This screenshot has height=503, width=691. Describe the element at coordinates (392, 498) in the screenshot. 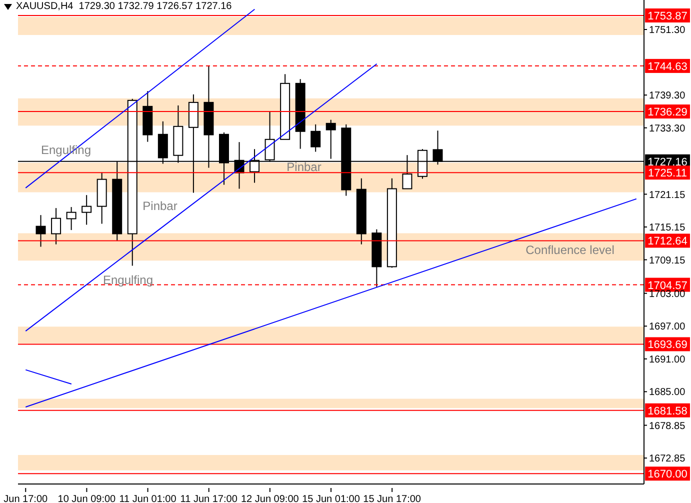

I see `x-tick-label: 15 Jun 17:00` at that location.